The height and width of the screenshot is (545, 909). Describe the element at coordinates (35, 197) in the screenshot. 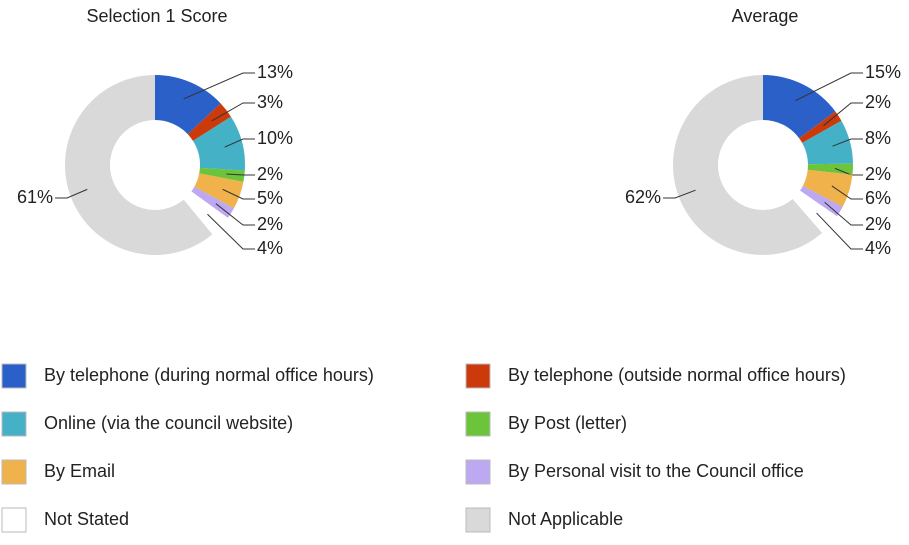

I see `data-label: 61%` at that location.